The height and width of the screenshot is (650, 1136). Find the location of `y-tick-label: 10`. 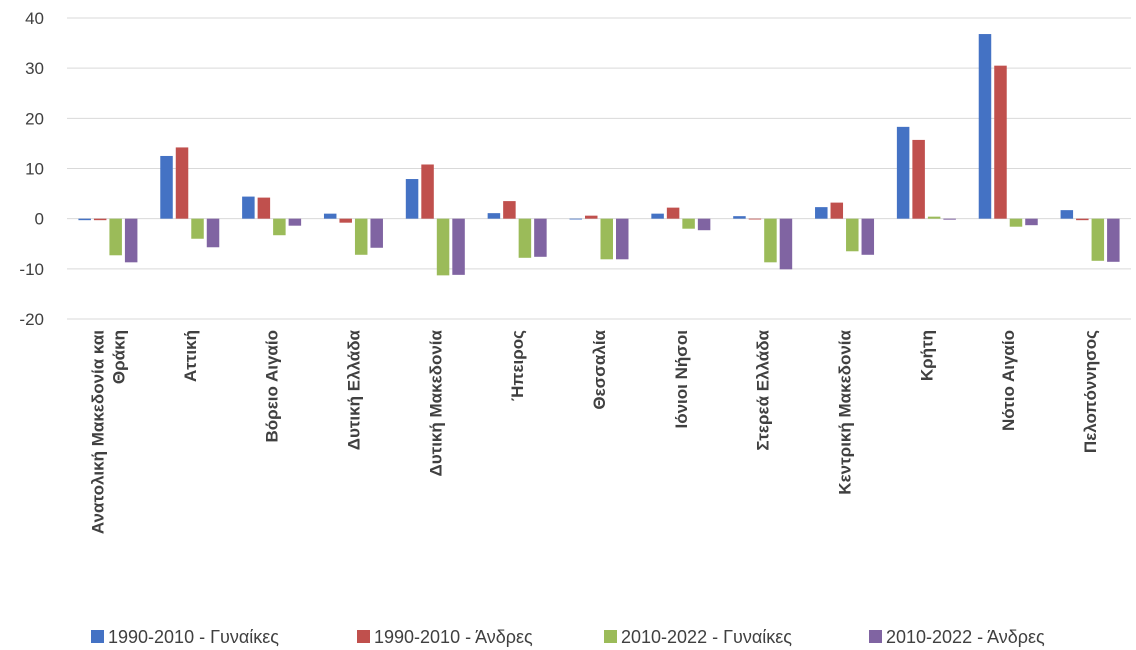

y-tick-label: 10 is located at coordinates (34, 169).